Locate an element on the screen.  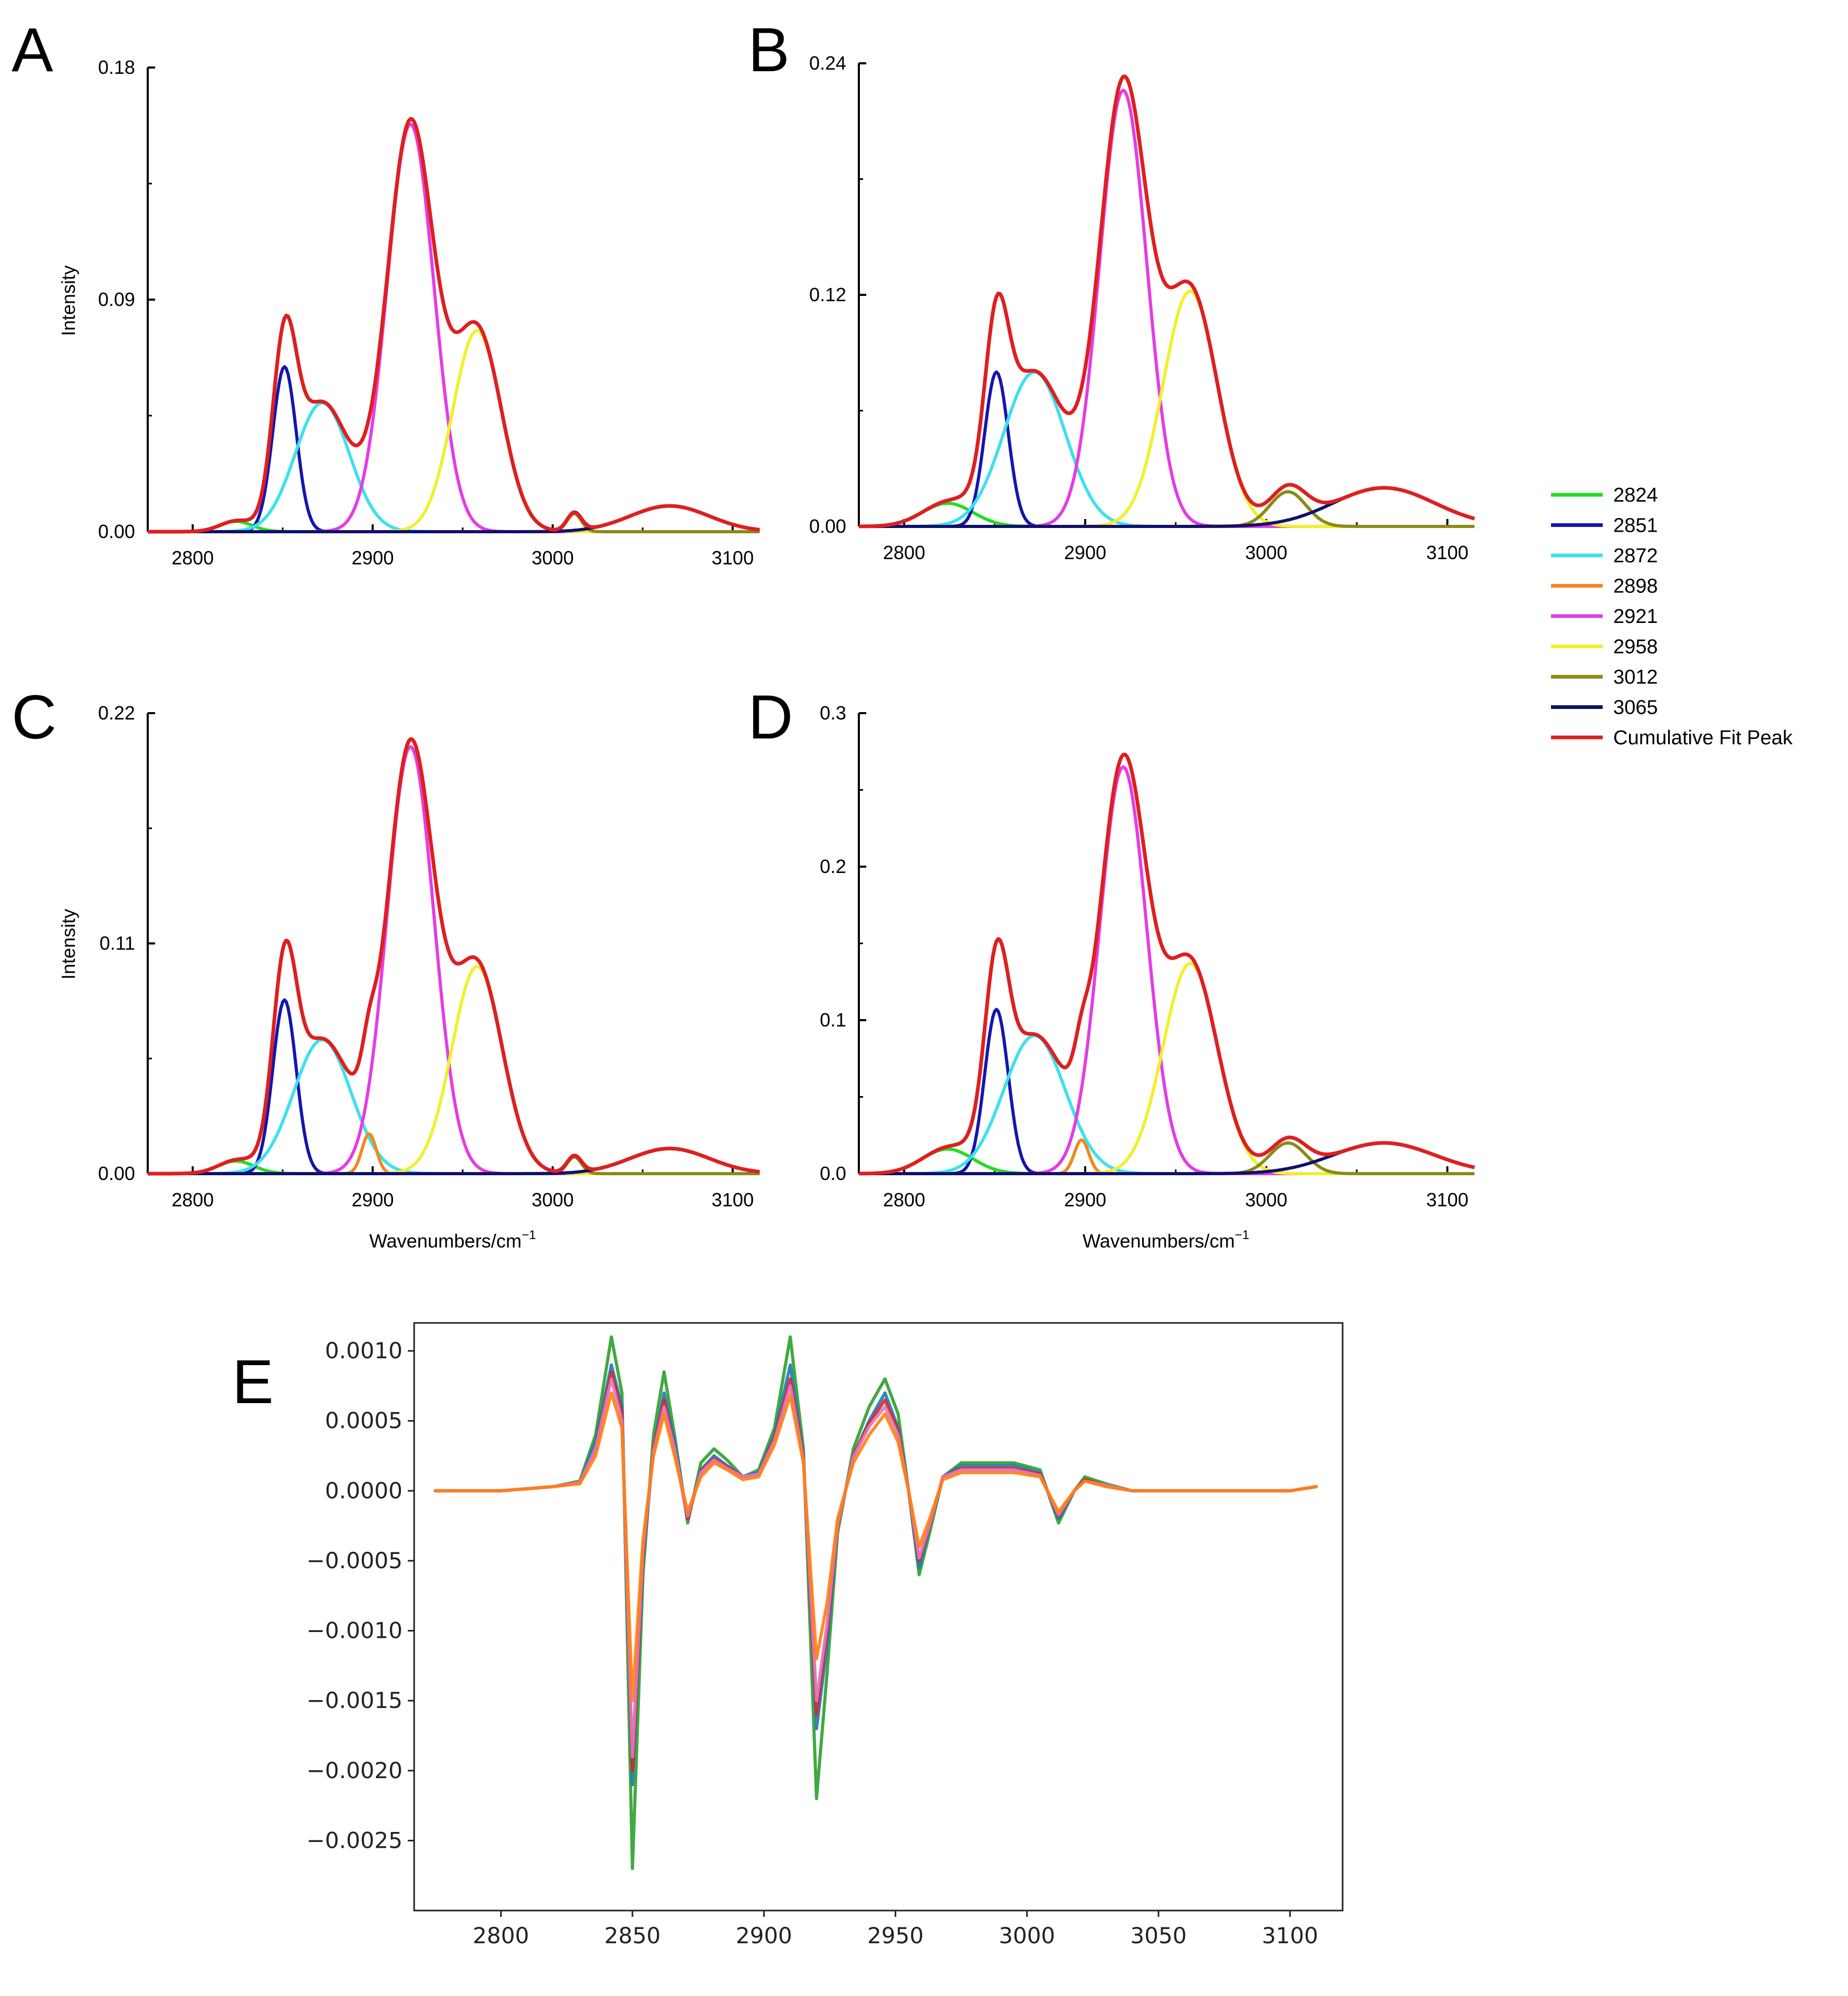
plot-b: 0.00 0.12 0.24 2800 2900 3000 3100 is located at coordinates (1142, 307).